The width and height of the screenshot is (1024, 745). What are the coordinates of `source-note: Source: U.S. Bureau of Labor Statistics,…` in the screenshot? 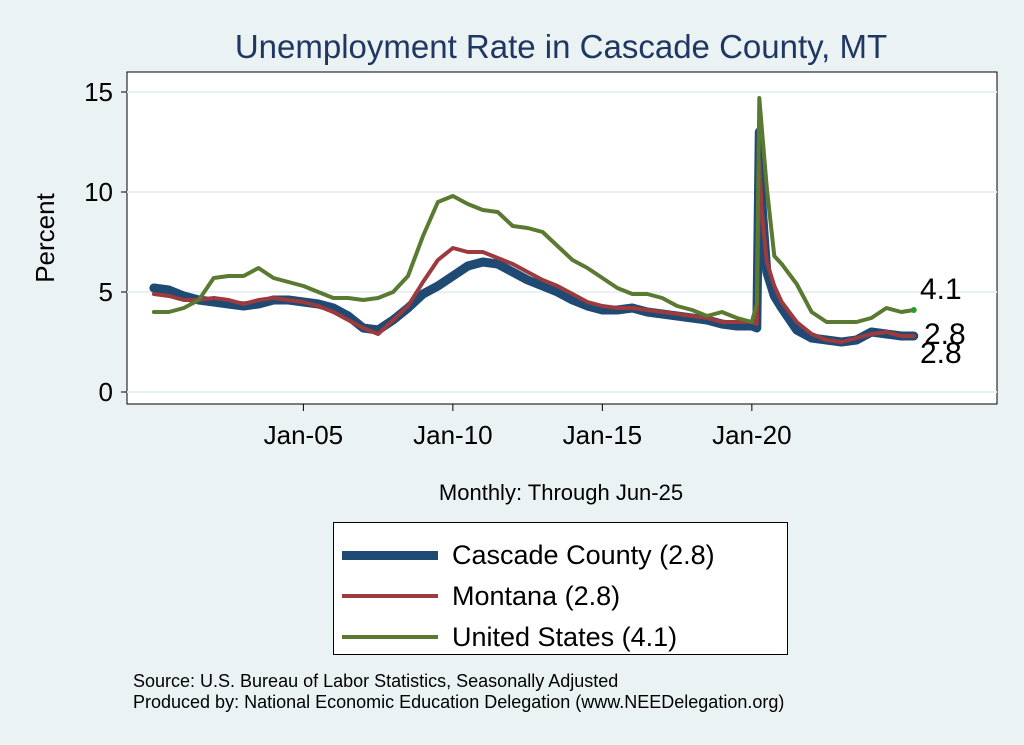 It's located at (376, 681).